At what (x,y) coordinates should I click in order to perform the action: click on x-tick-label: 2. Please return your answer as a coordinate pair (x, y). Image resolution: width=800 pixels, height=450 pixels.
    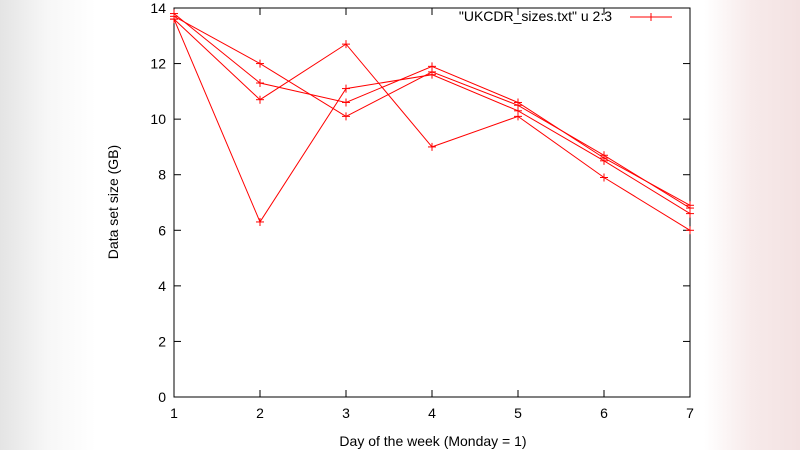
    Looking at the image, I should click on (260, 413).